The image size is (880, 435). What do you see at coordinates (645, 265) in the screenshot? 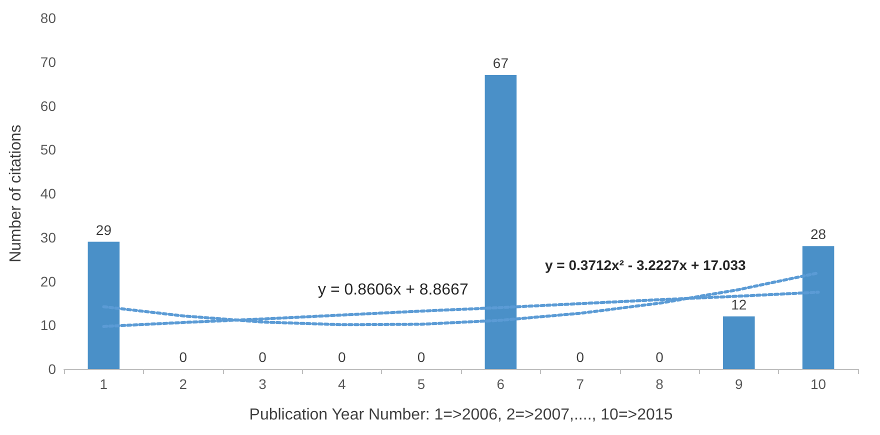
I see `annotation: y = 0.3712x² - 3.2227x + 17.033` at bounding box center [645, 265].